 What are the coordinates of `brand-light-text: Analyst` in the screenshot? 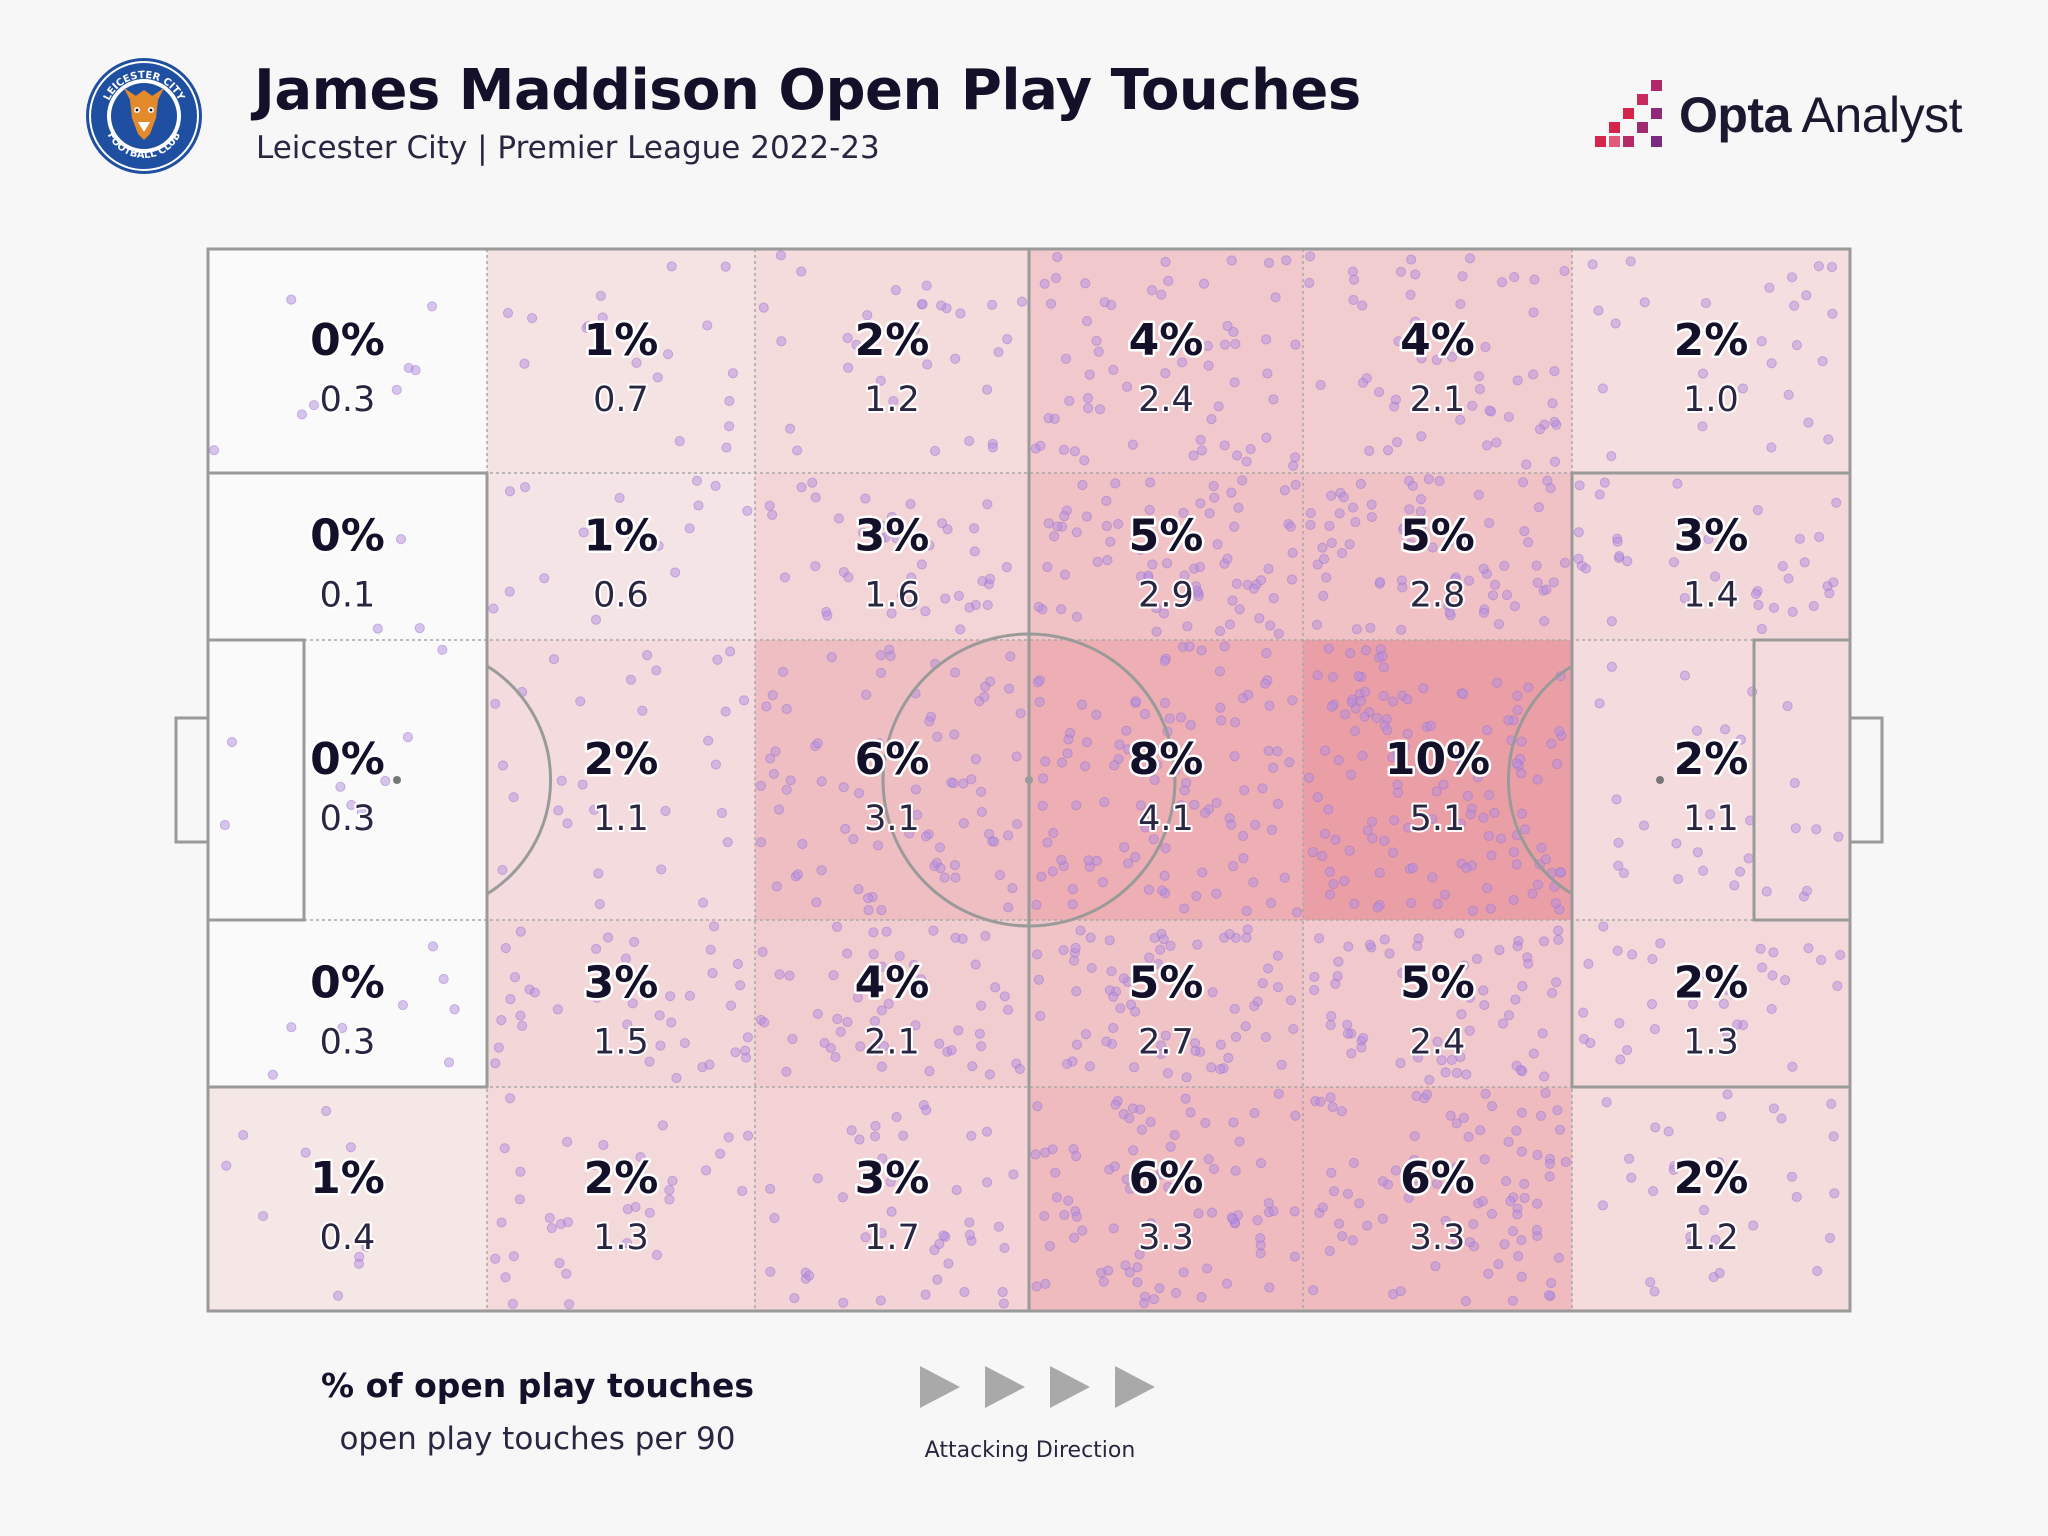 It's located at (1882, 115).